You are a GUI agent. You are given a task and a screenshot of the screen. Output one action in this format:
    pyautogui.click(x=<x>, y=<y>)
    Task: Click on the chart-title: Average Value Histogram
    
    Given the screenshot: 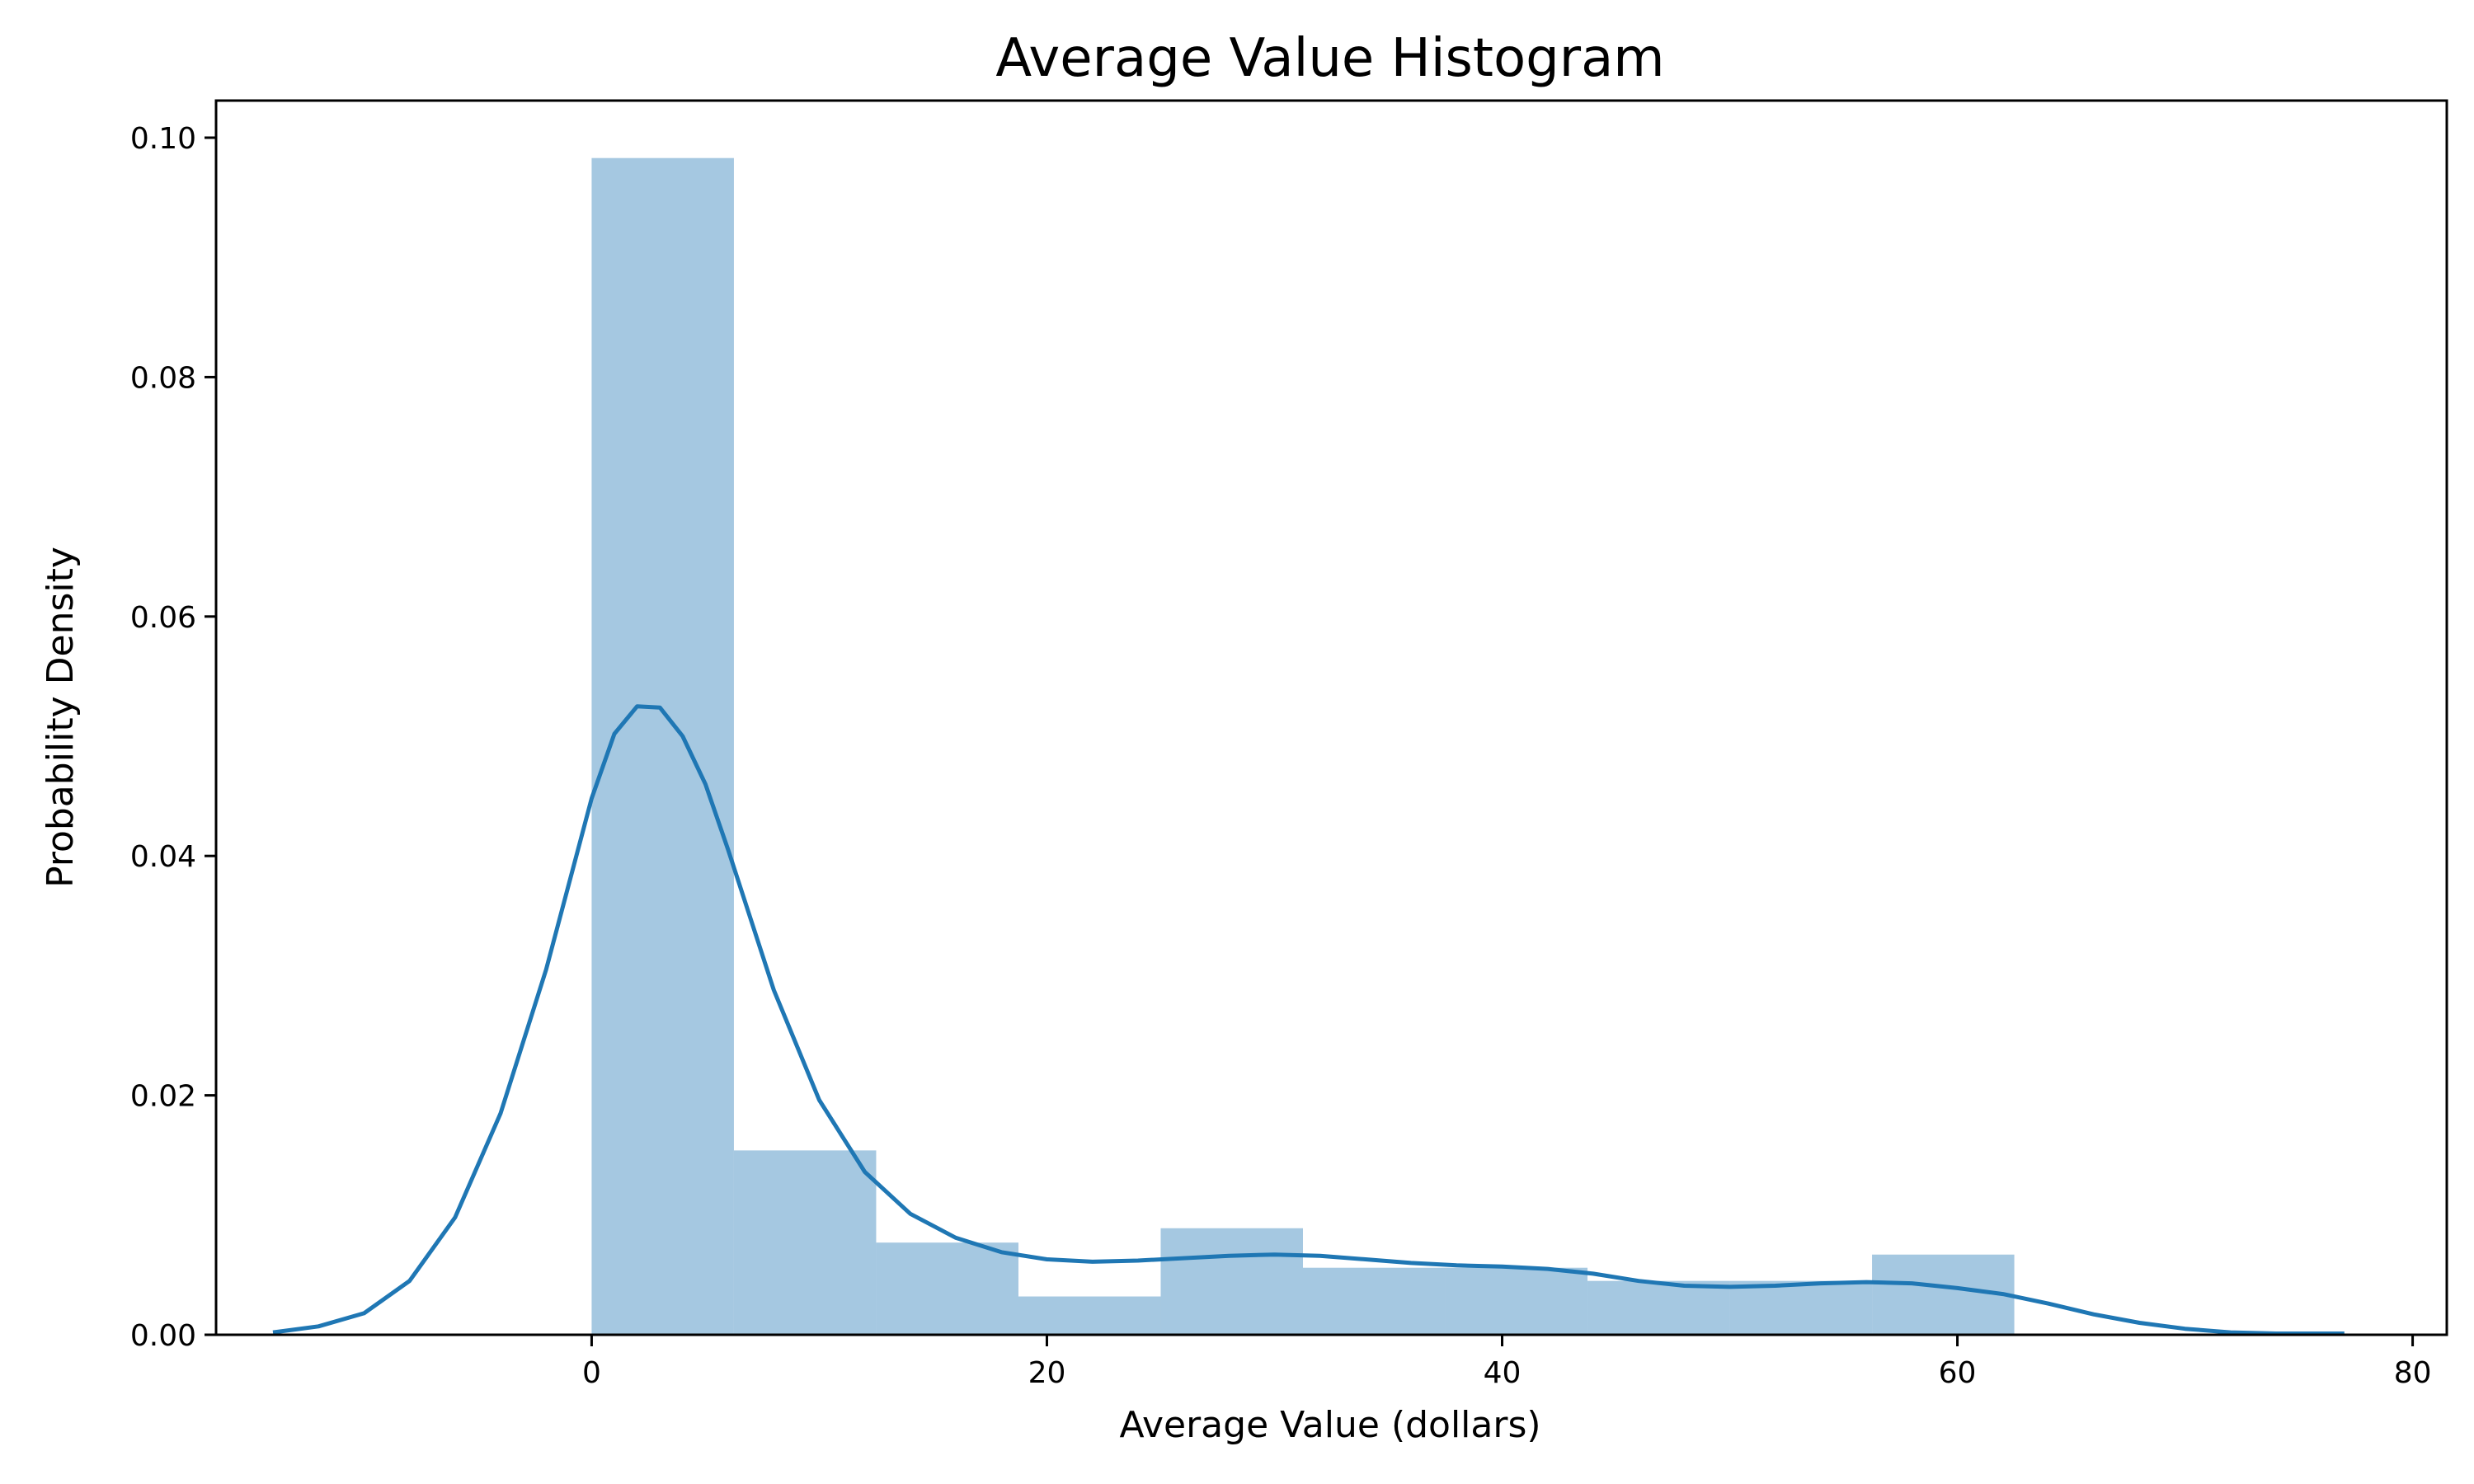 What is the action you would take?
    pyautogui.click(x=1329, y=58)
    